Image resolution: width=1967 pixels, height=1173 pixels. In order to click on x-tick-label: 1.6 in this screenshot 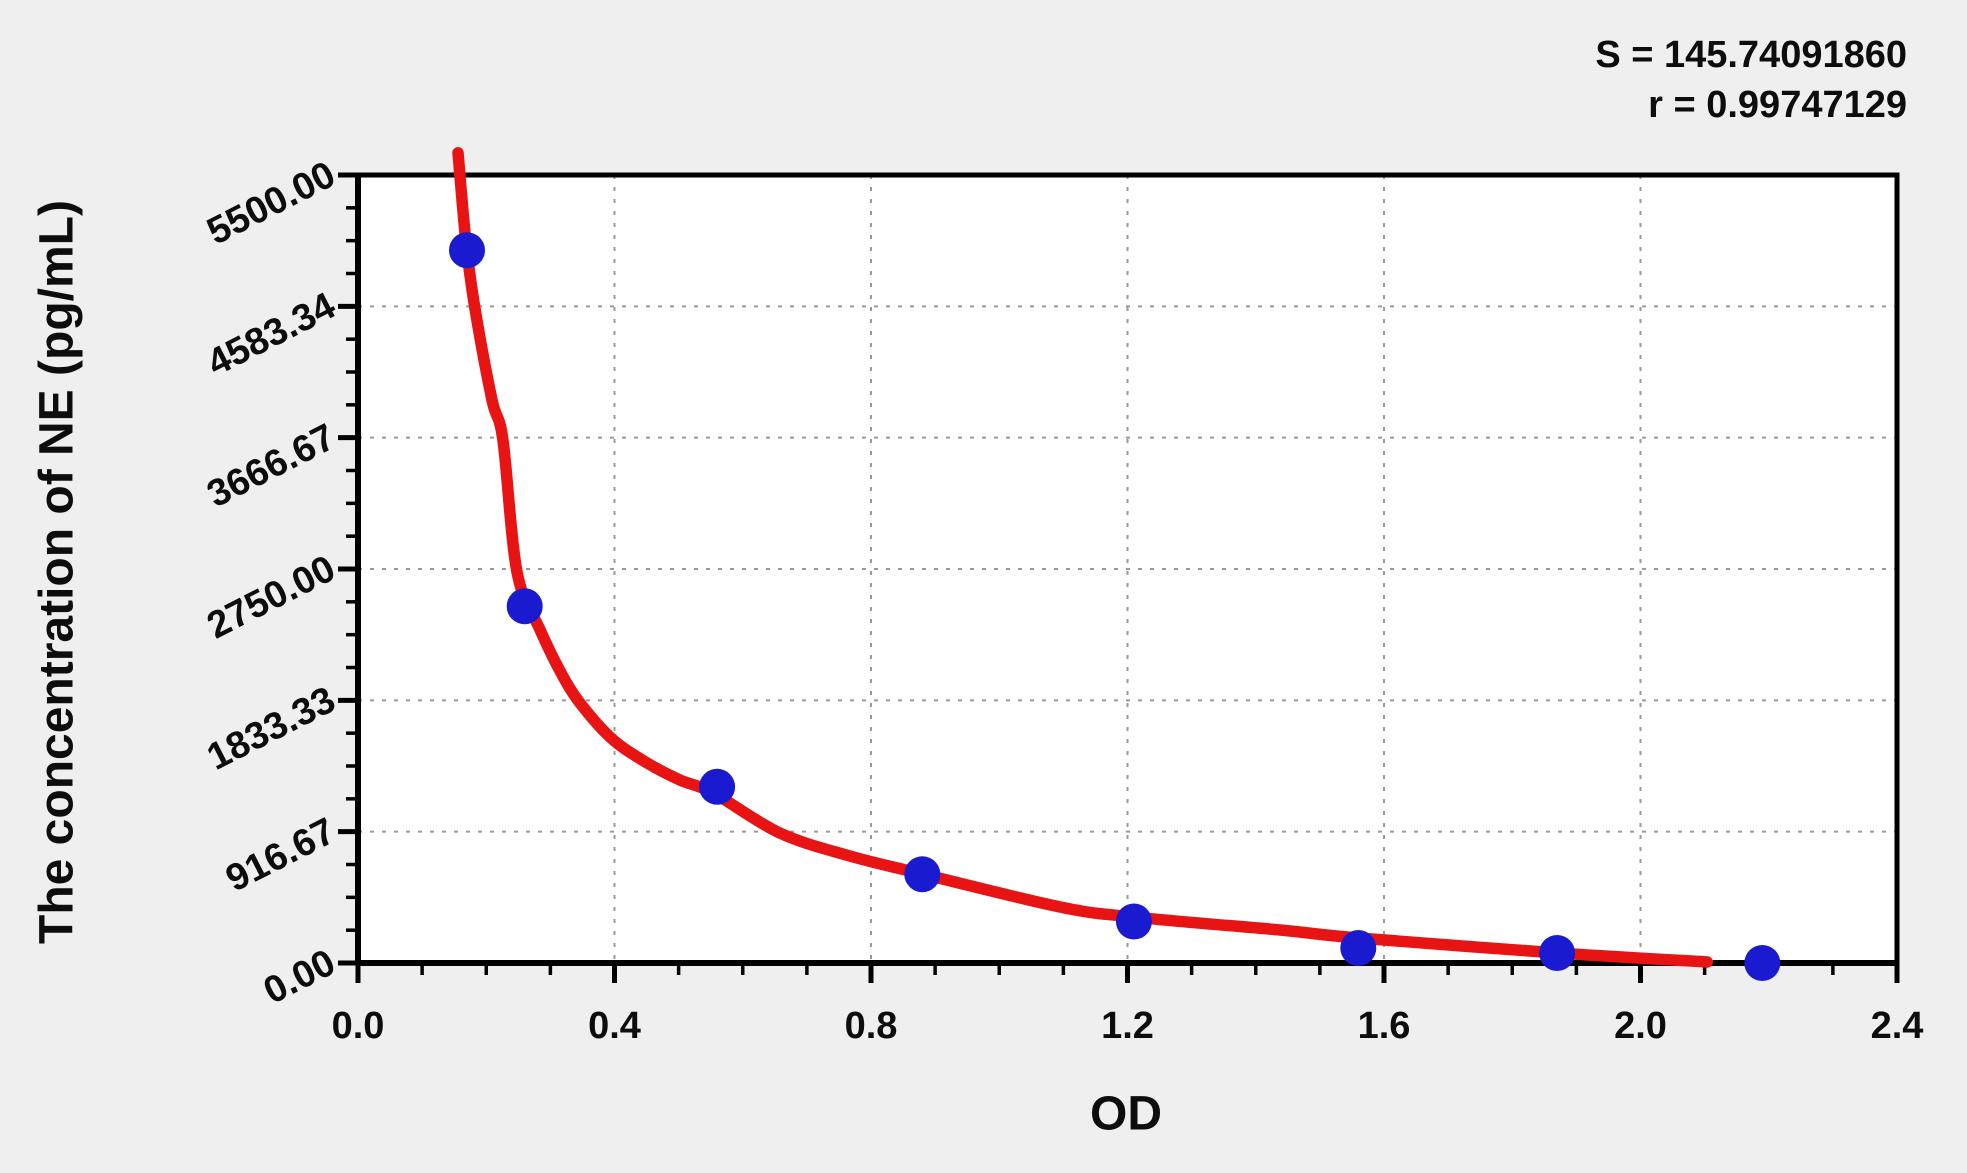, I will do `click(1384, 1026)`.